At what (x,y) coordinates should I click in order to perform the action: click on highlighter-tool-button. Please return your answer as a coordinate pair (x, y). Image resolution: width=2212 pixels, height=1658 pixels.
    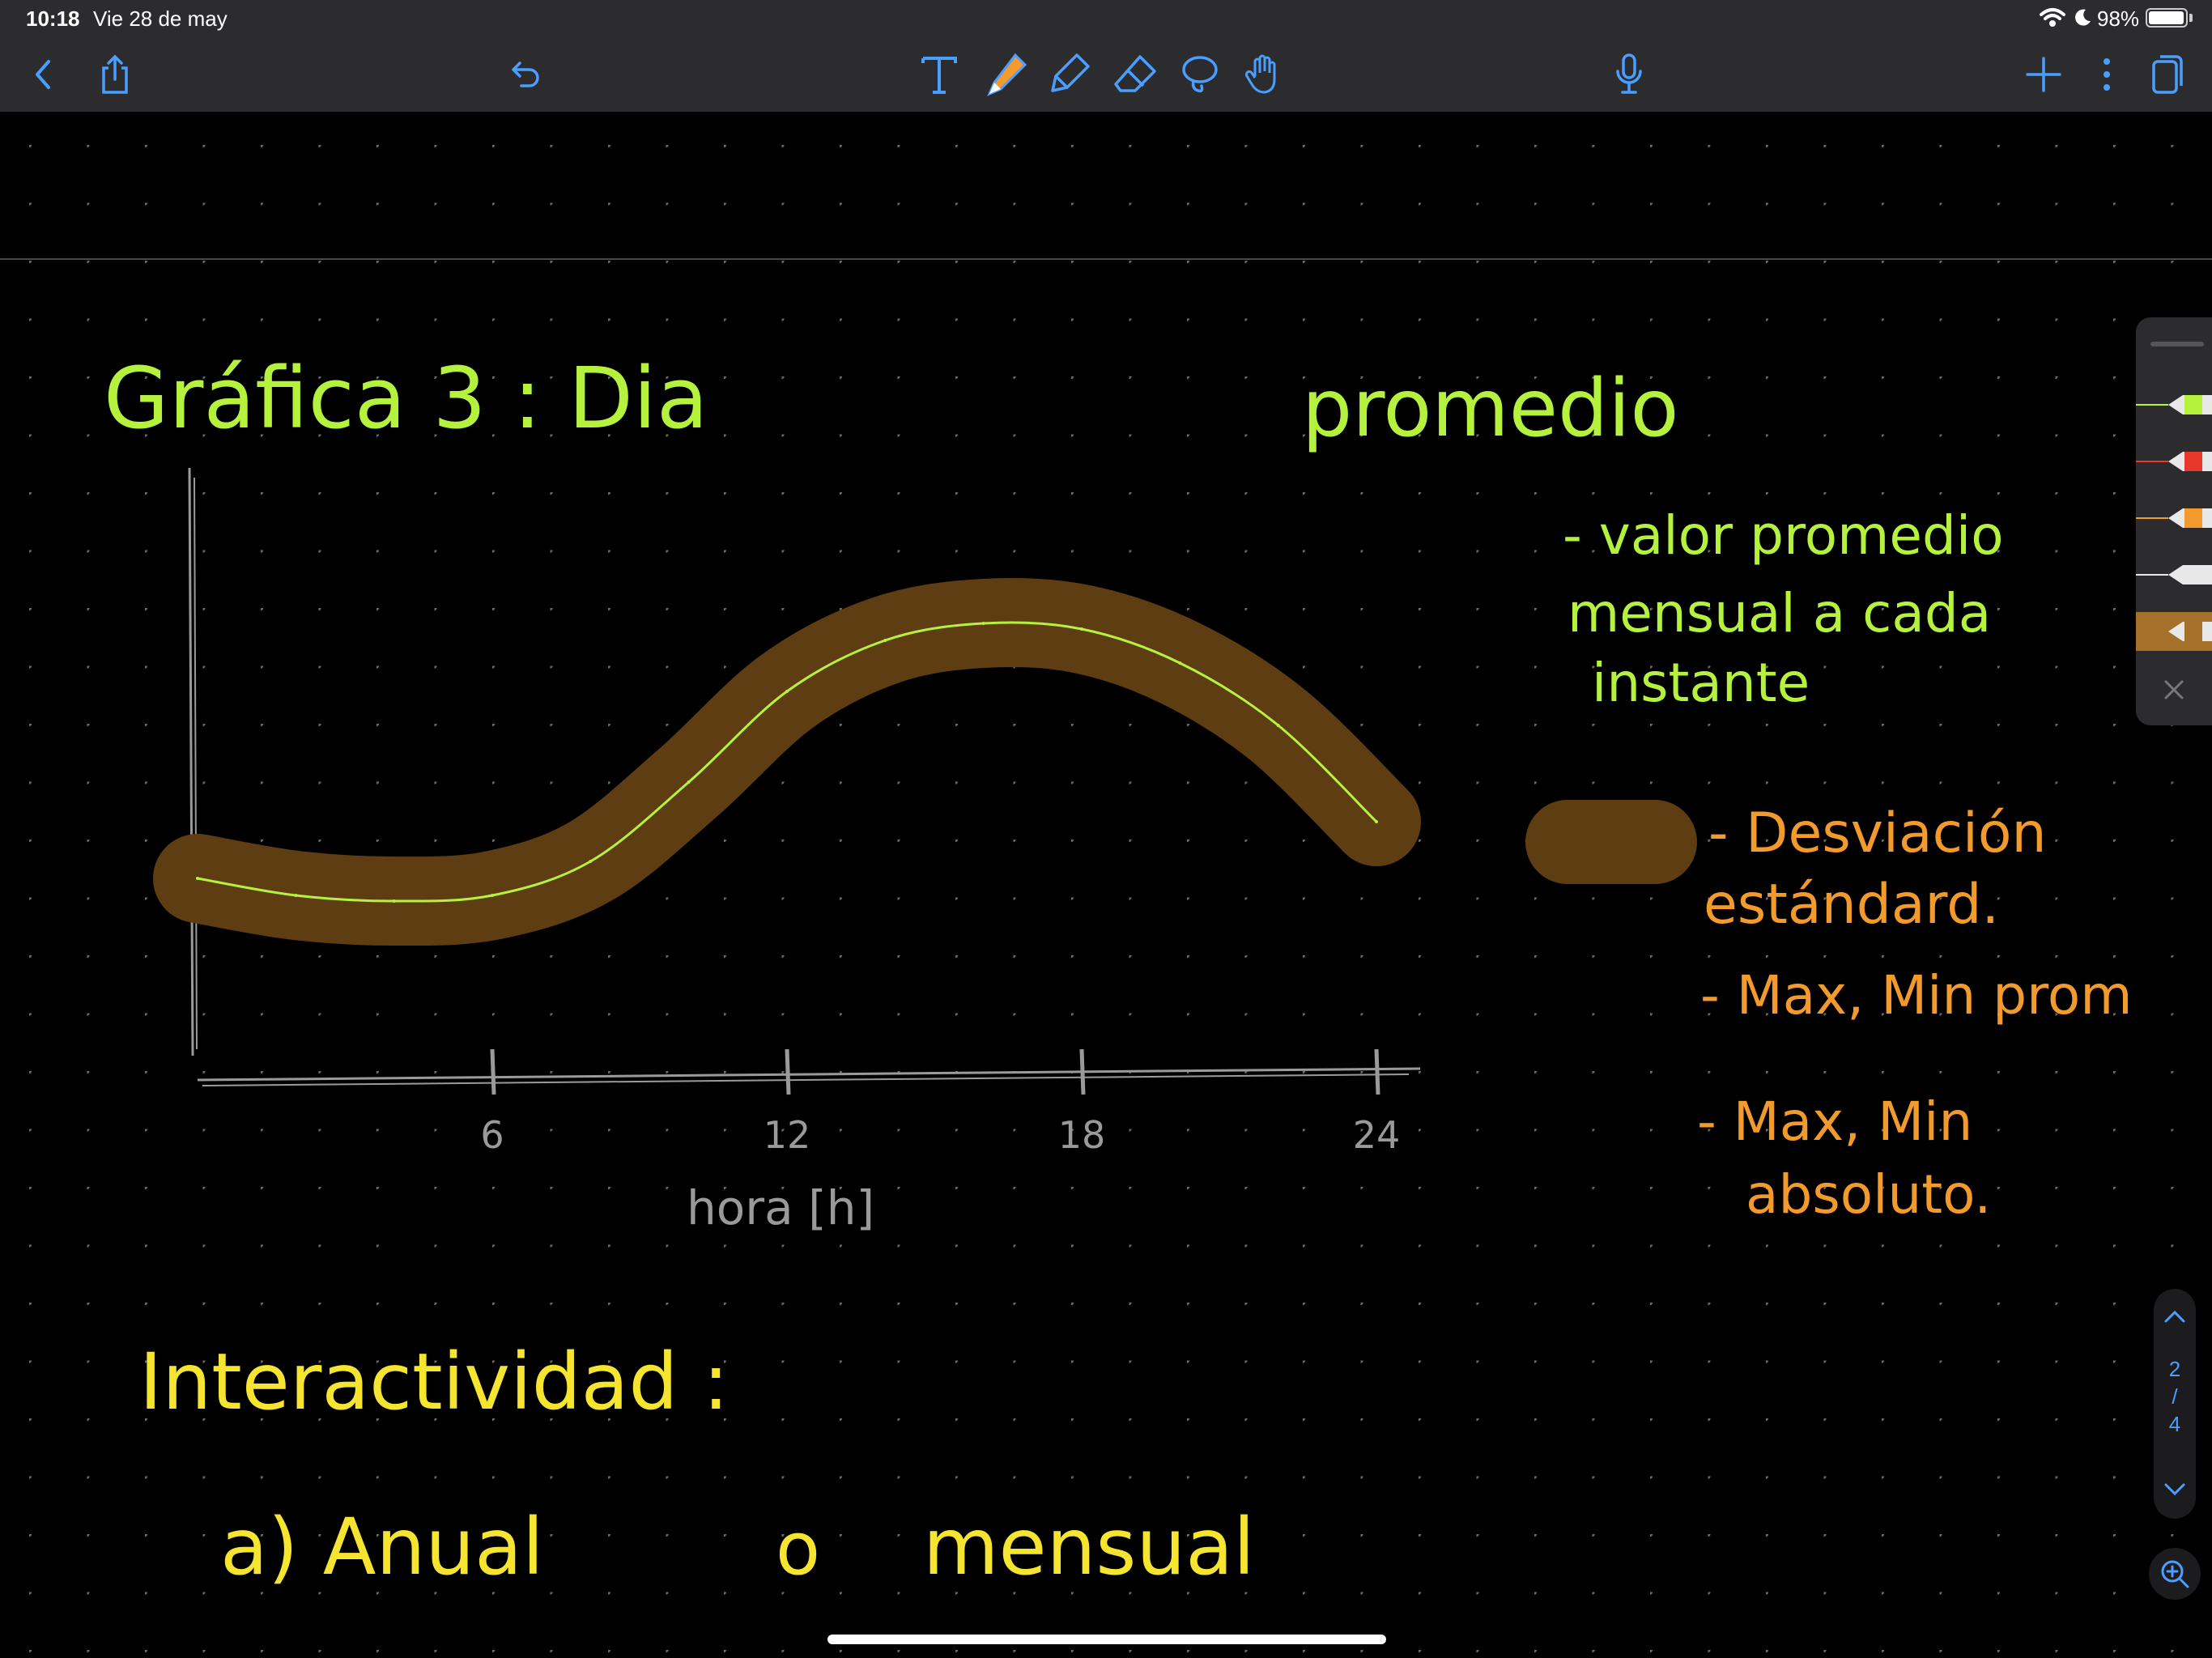
    Looking at the image, I should click on (1070, 74).